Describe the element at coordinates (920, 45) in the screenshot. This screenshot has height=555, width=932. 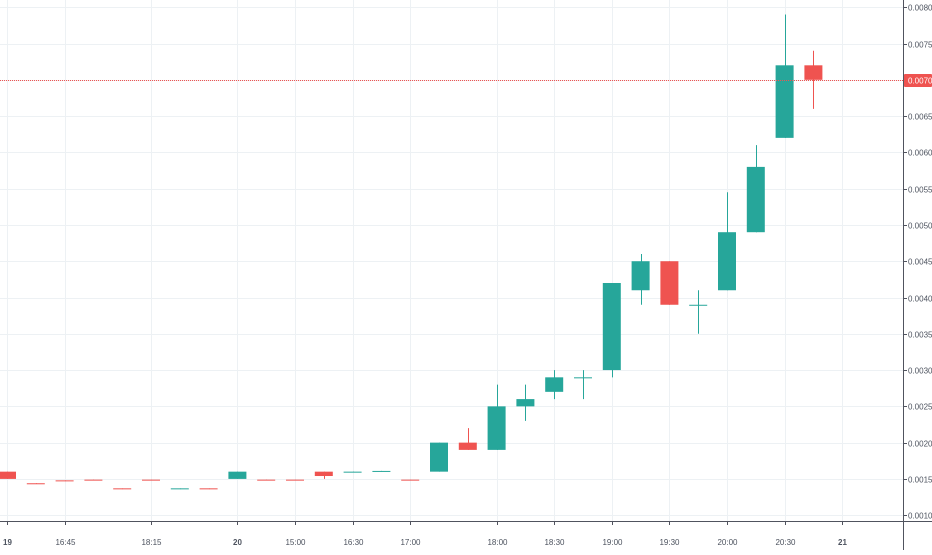
I see `price-tick-label: 0.0075` at that location.